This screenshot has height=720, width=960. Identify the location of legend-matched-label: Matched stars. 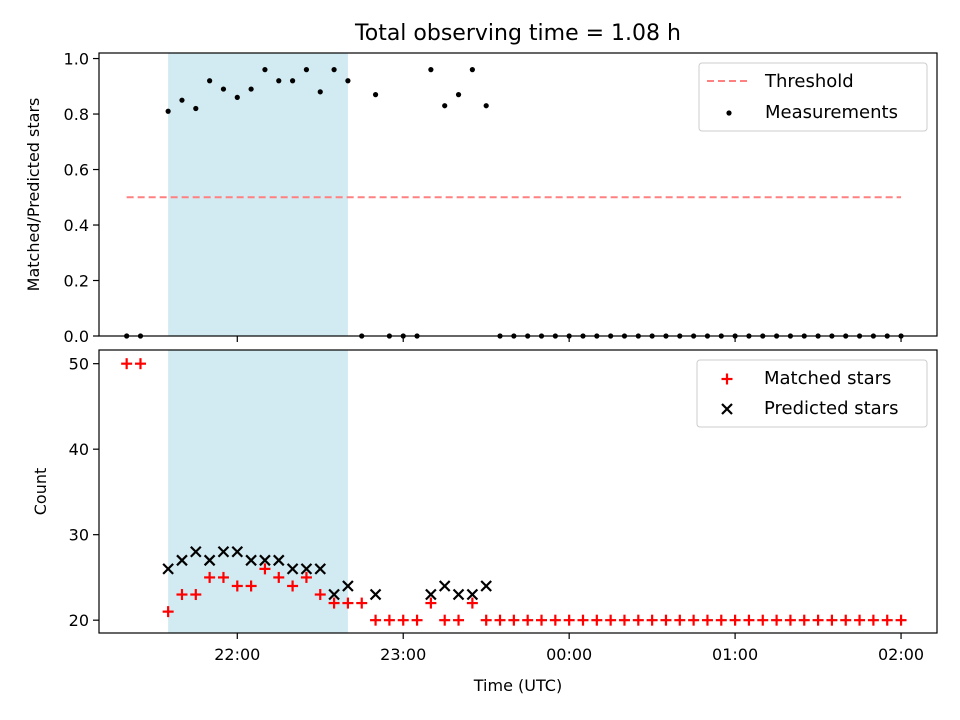
(827, 378).